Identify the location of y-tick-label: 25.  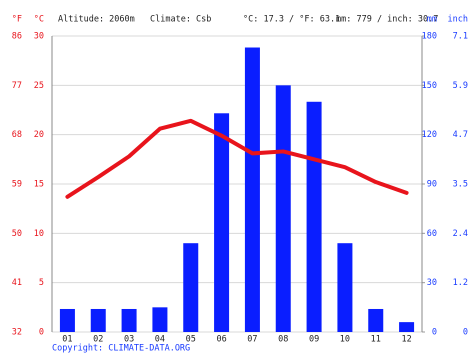
(39, 86).